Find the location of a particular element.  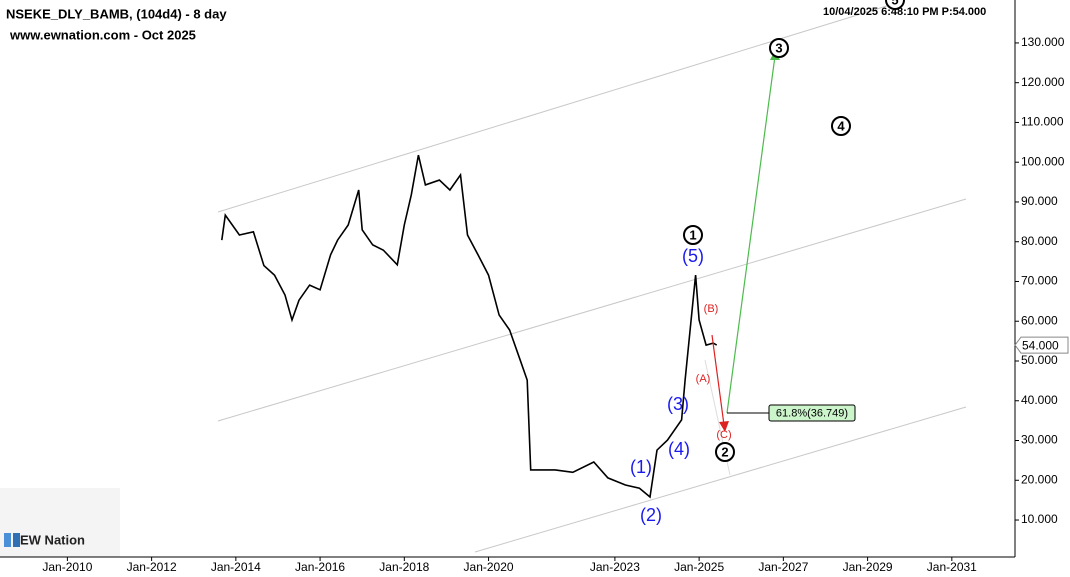

wave-label: 1 is located at coordinates (692, 234).